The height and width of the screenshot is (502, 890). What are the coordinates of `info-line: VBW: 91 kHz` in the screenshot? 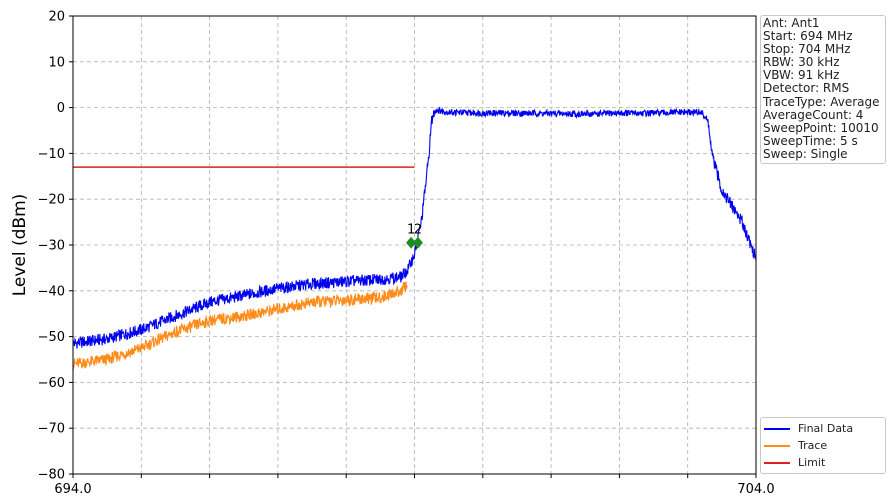 It's located at (801, 75).